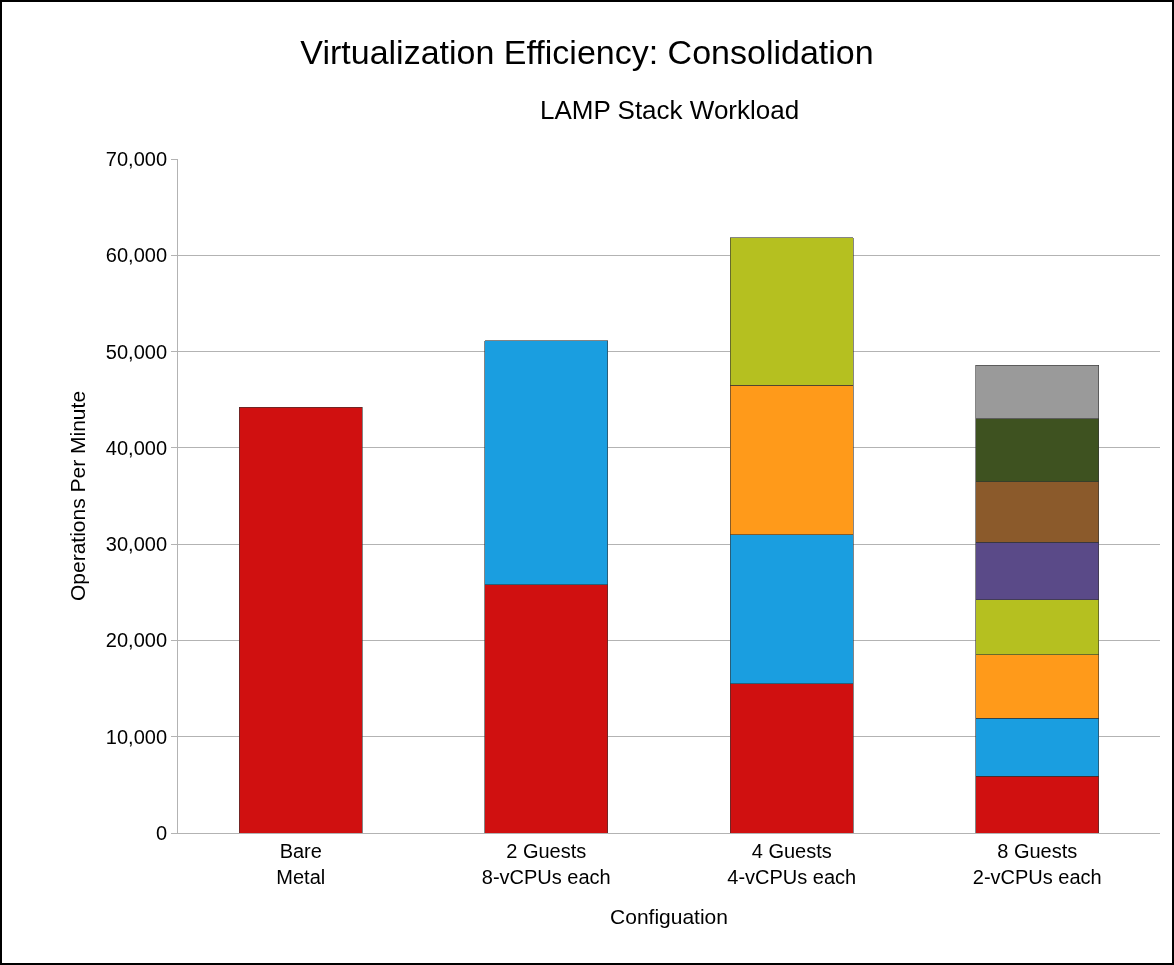 The image size is (1174, 965). Describe the element at coordinates (136, 736) in the screenshot. I see `y-tick-label: 10,000` at that location.